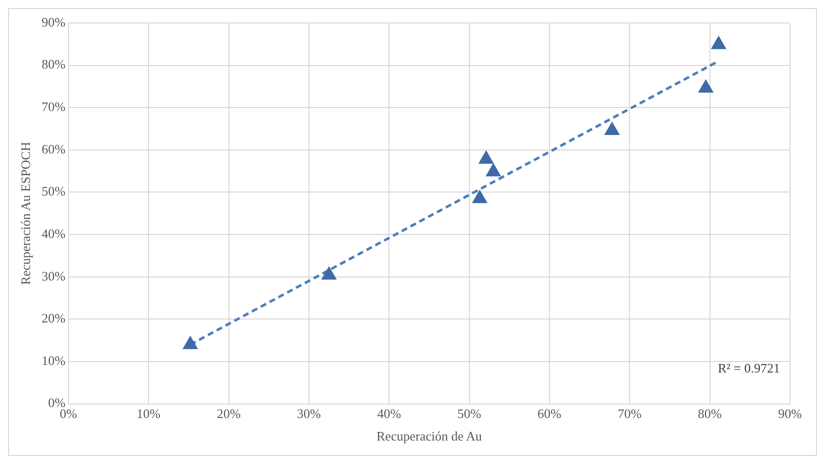  I want to click on y-tick-label: 80%, so click(54, 64).